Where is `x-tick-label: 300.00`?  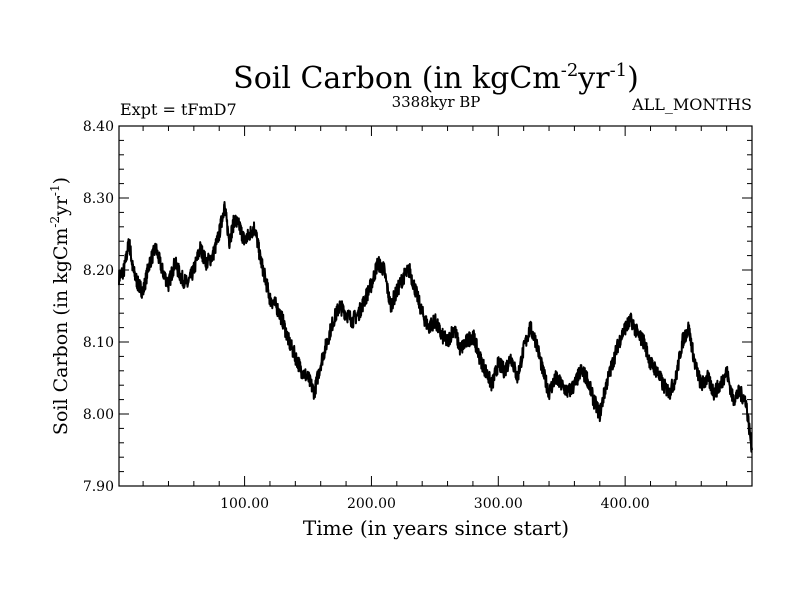 x-tick-label: 300.00 is located at coordinates (498, 504).